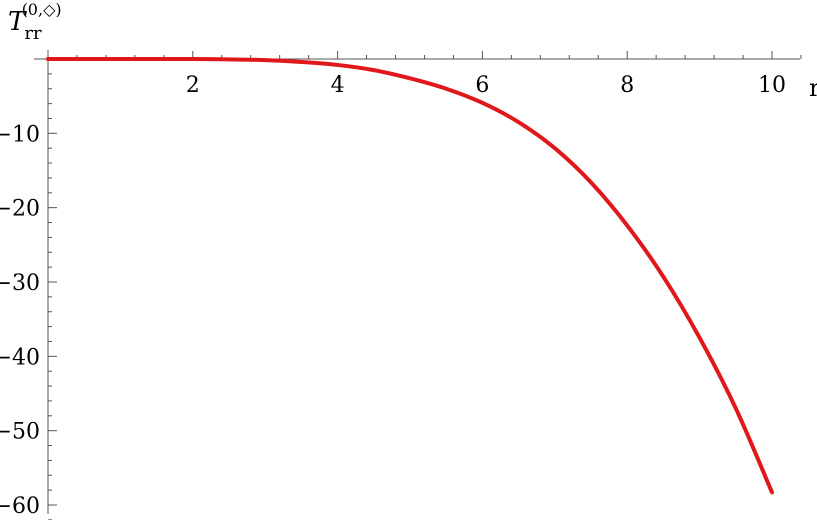 This screenshot has height=520, width=817. What do you see at coordinates (33, 33) in the screenshot?
I see `y-axis-label-subscript: rr` at bounding box center [33, 33].